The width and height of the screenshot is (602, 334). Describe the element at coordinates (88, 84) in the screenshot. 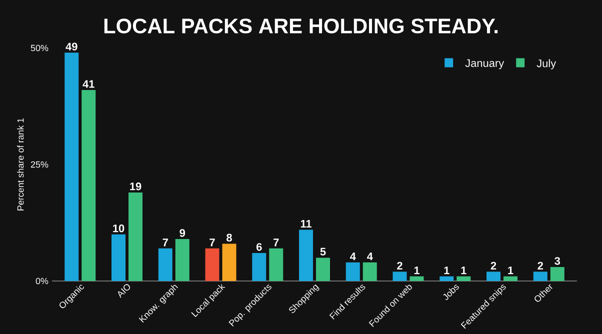

I see `data-label: 41` at that location.